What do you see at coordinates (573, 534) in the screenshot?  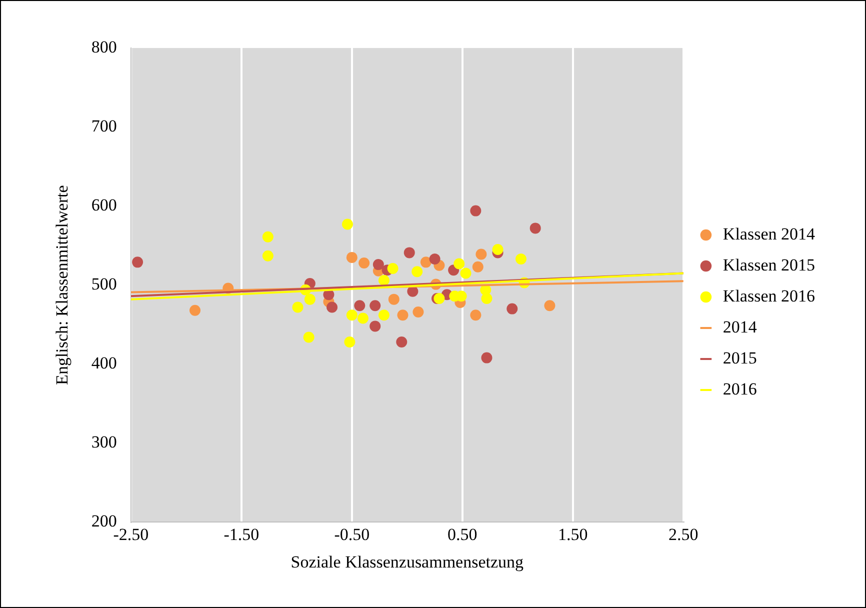 I see `x-tick-label: 1.50` at bounding box center [573, 534].